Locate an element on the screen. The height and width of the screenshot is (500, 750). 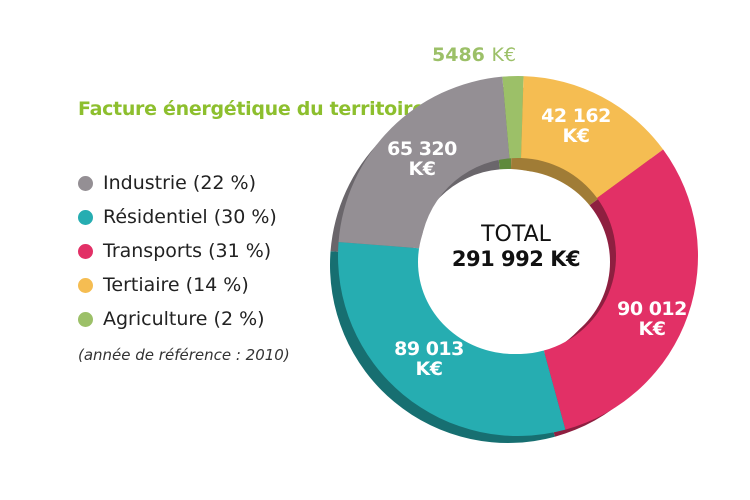
legend-label: Tertiaire (14 %) is located at coordinates (176, 285).